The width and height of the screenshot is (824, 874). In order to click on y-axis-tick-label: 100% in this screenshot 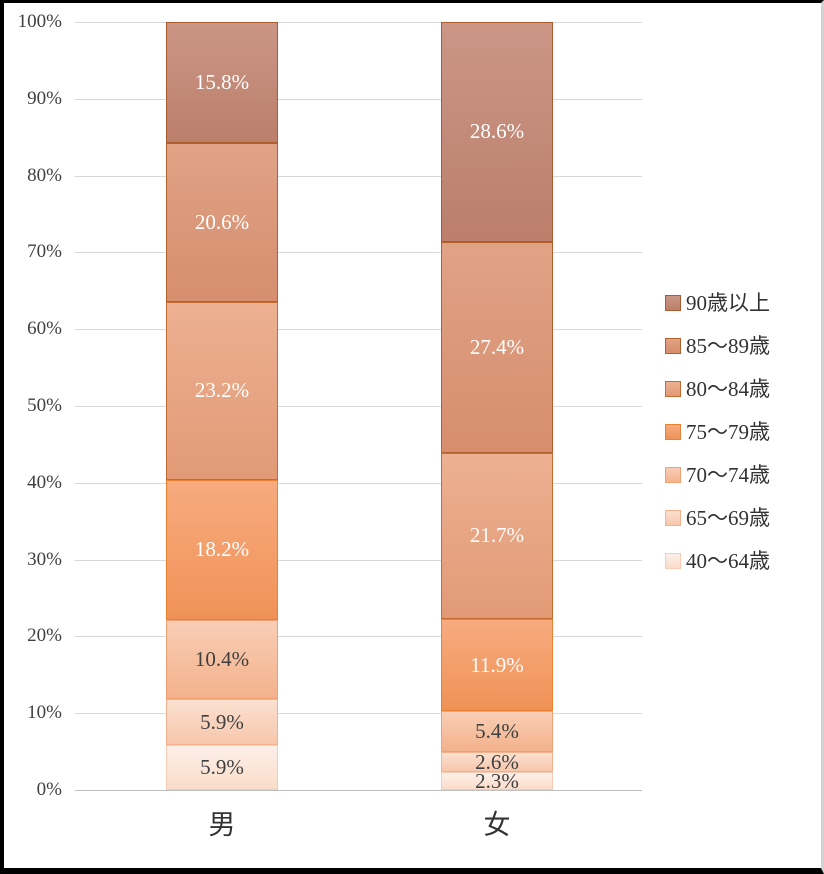, I will do `click(39, 21)`.